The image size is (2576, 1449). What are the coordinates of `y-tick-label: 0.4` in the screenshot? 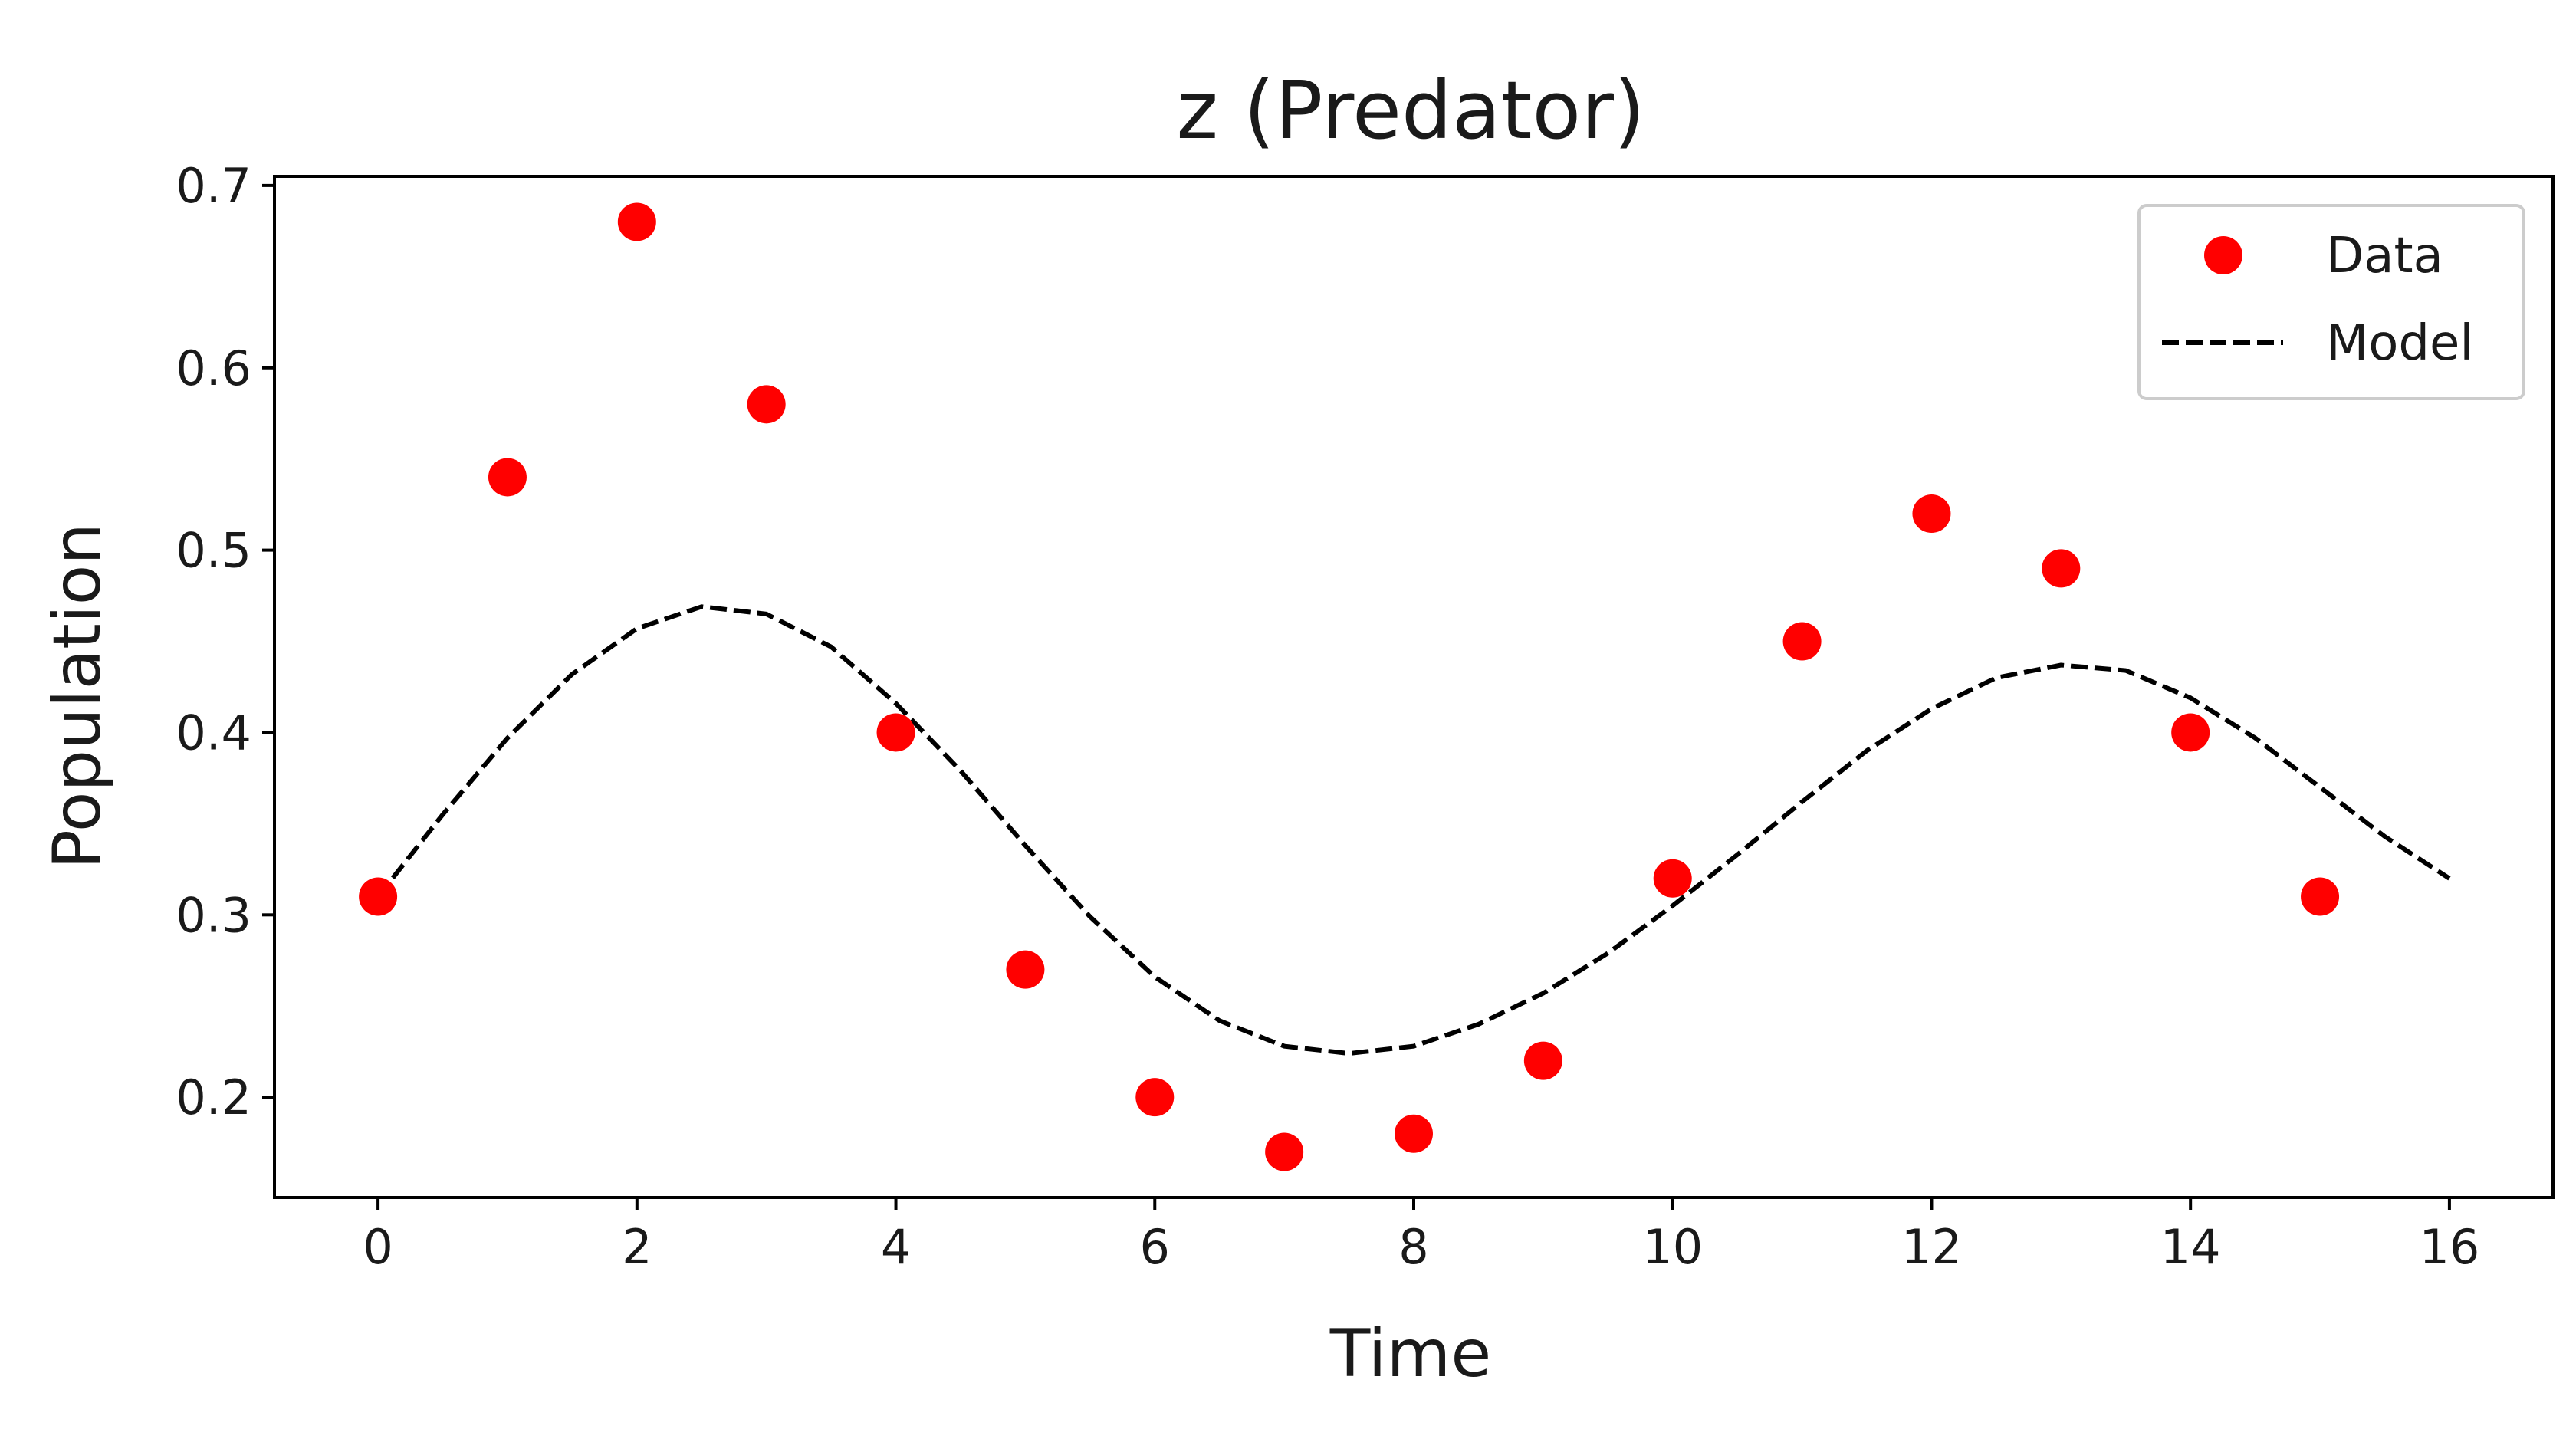 It's located at (214, 733).